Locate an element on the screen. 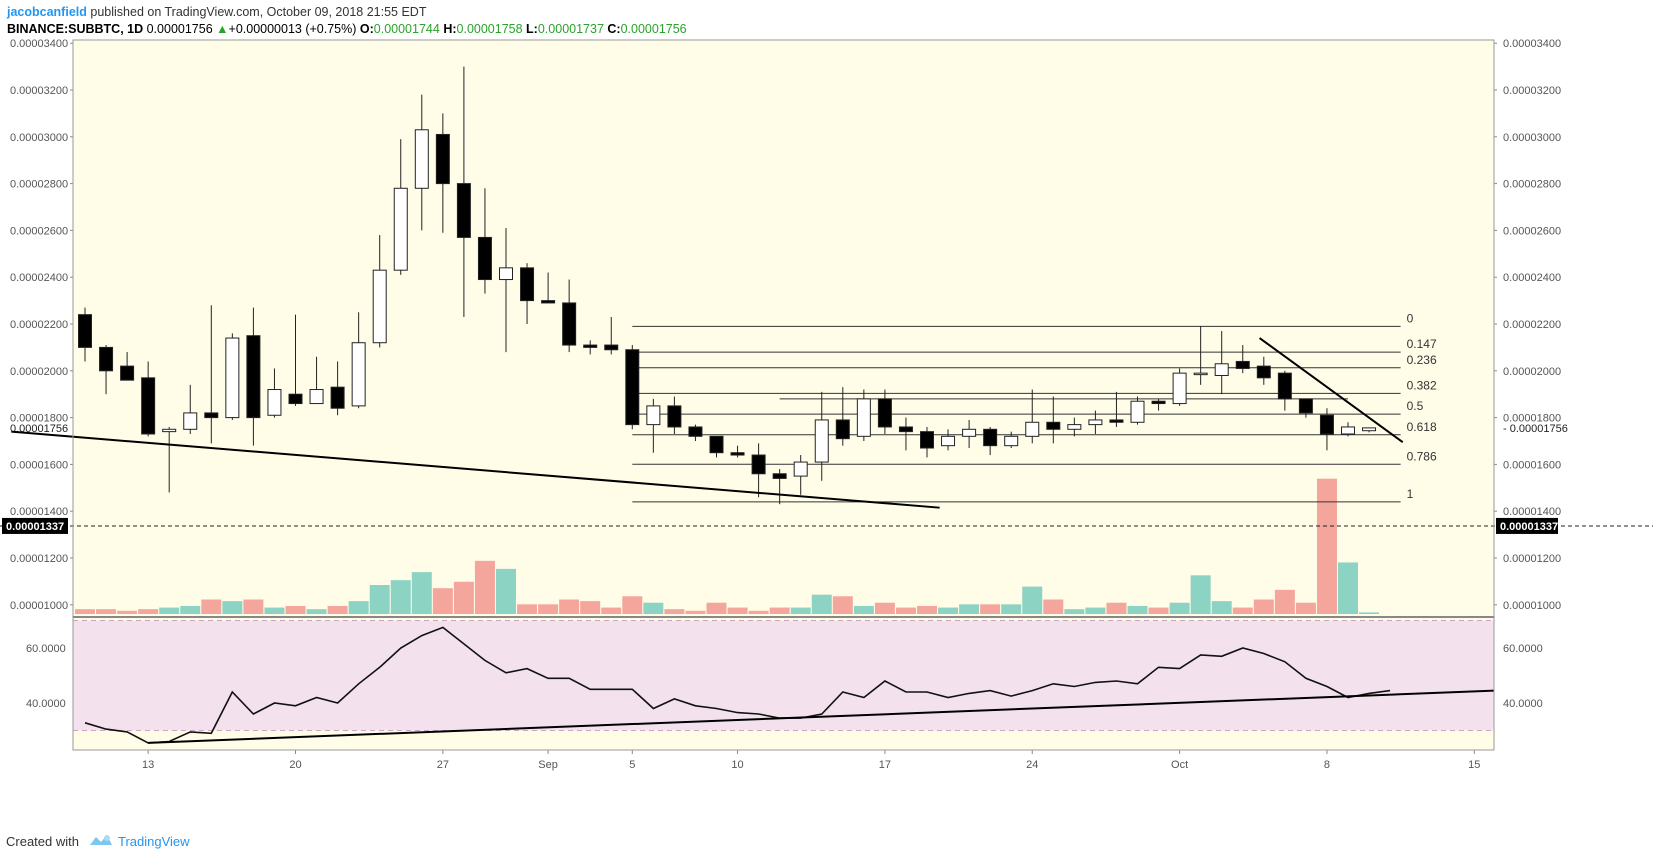  fib-level-label: 0.5 is located at coordinates (1415, 406).